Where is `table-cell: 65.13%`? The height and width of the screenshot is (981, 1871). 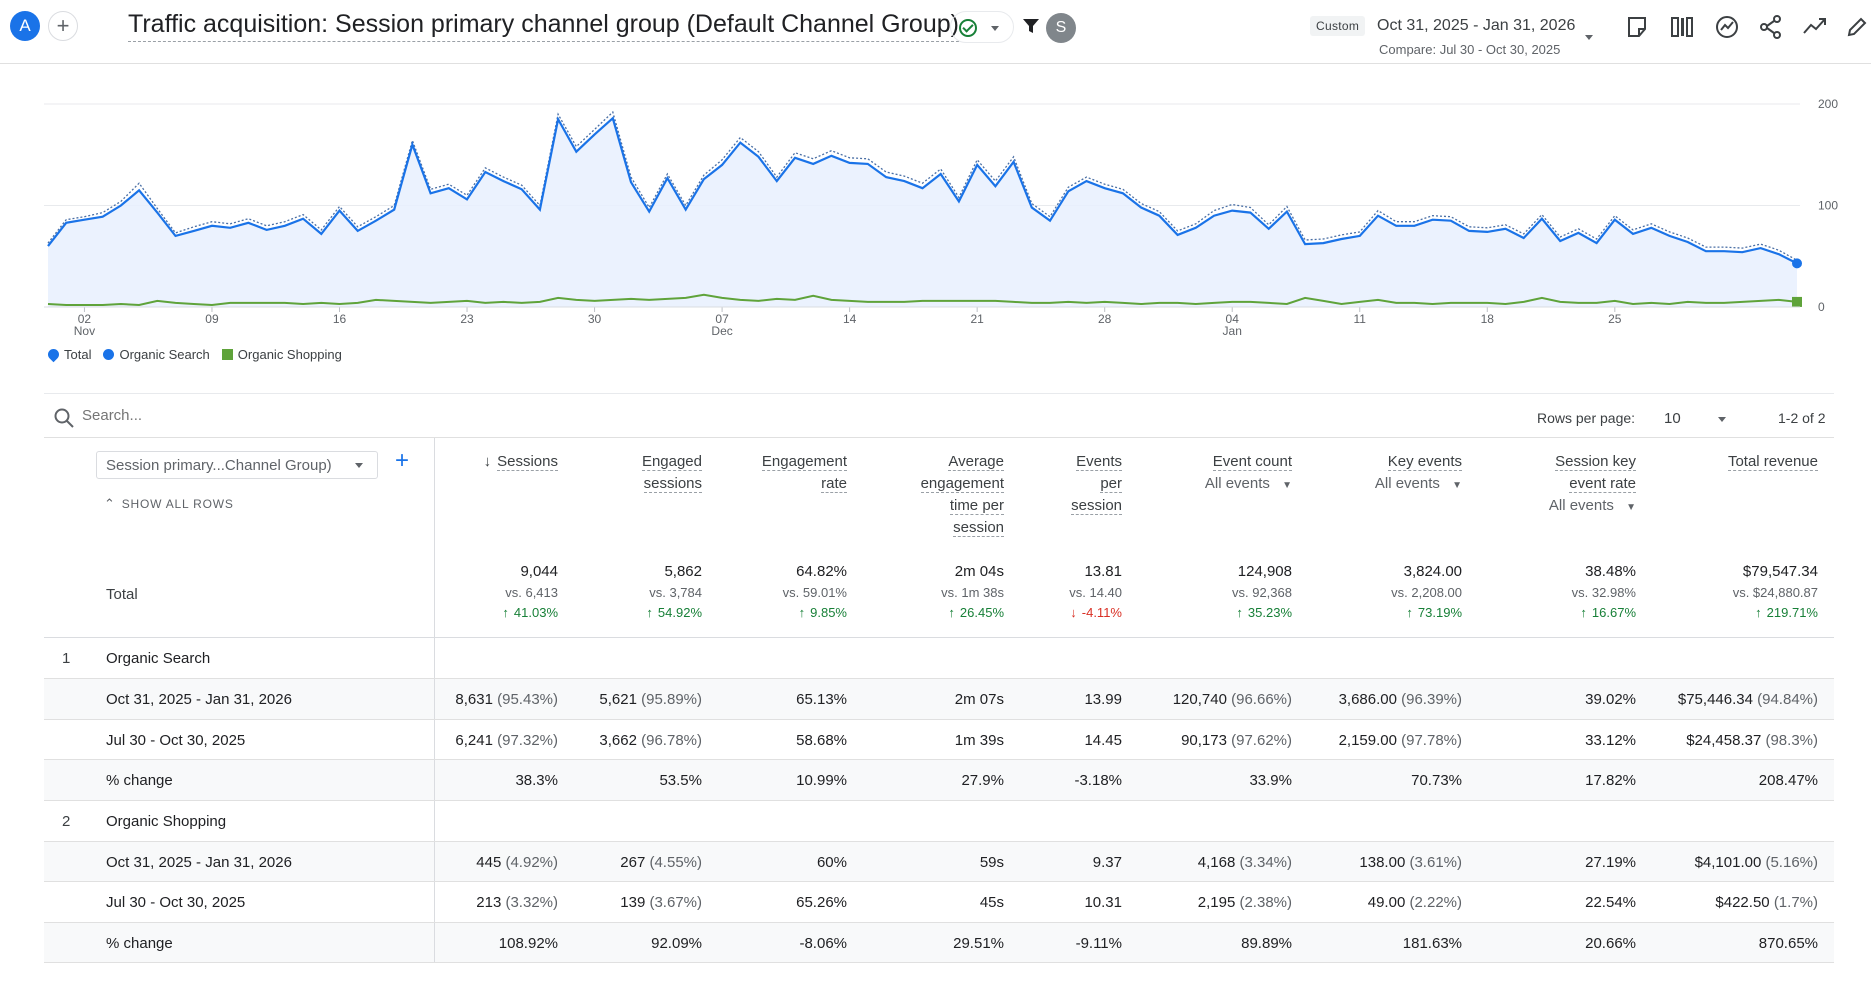
table-cell: 65.13% is located at coordinates (821, 699).